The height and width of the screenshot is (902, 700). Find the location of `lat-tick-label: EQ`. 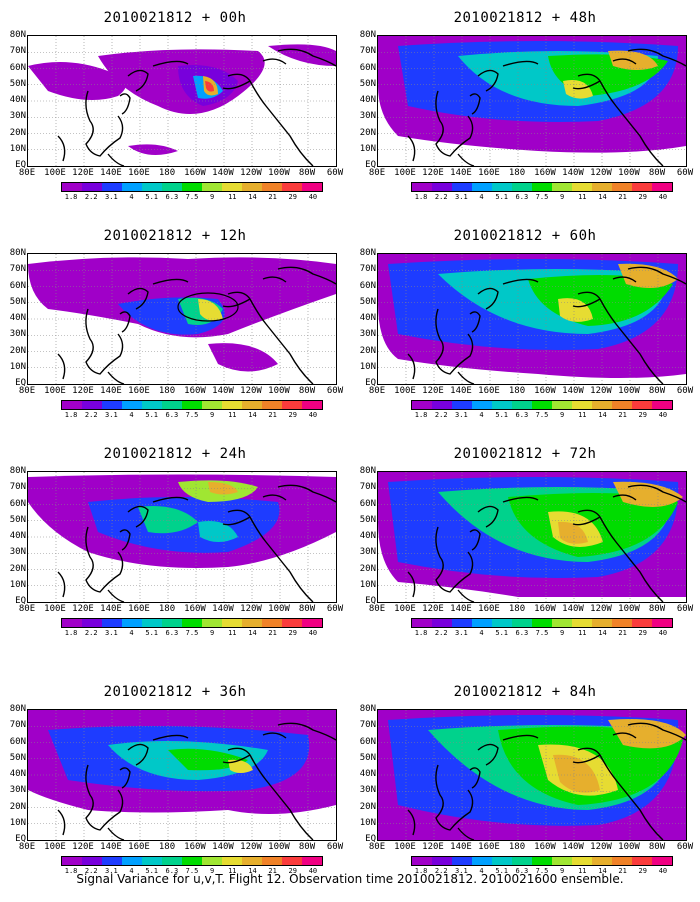

lat-tick-label: EQ is located at coordinates (370, 839).